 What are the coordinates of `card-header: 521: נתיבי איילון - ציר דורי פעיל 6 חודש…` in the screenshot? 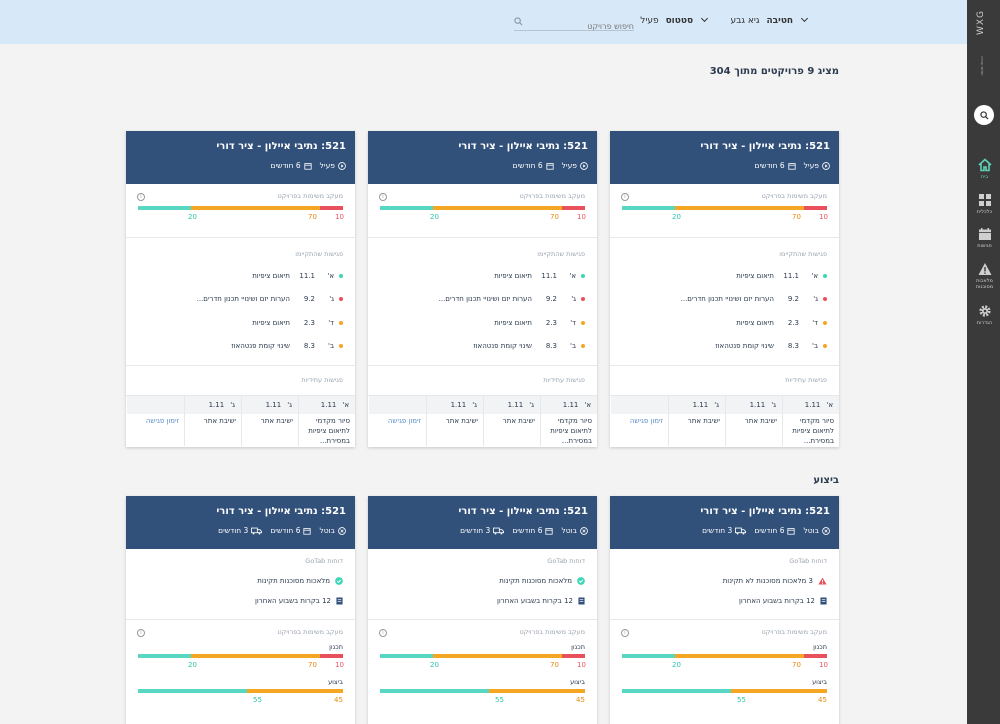 It's located at (724, 157).